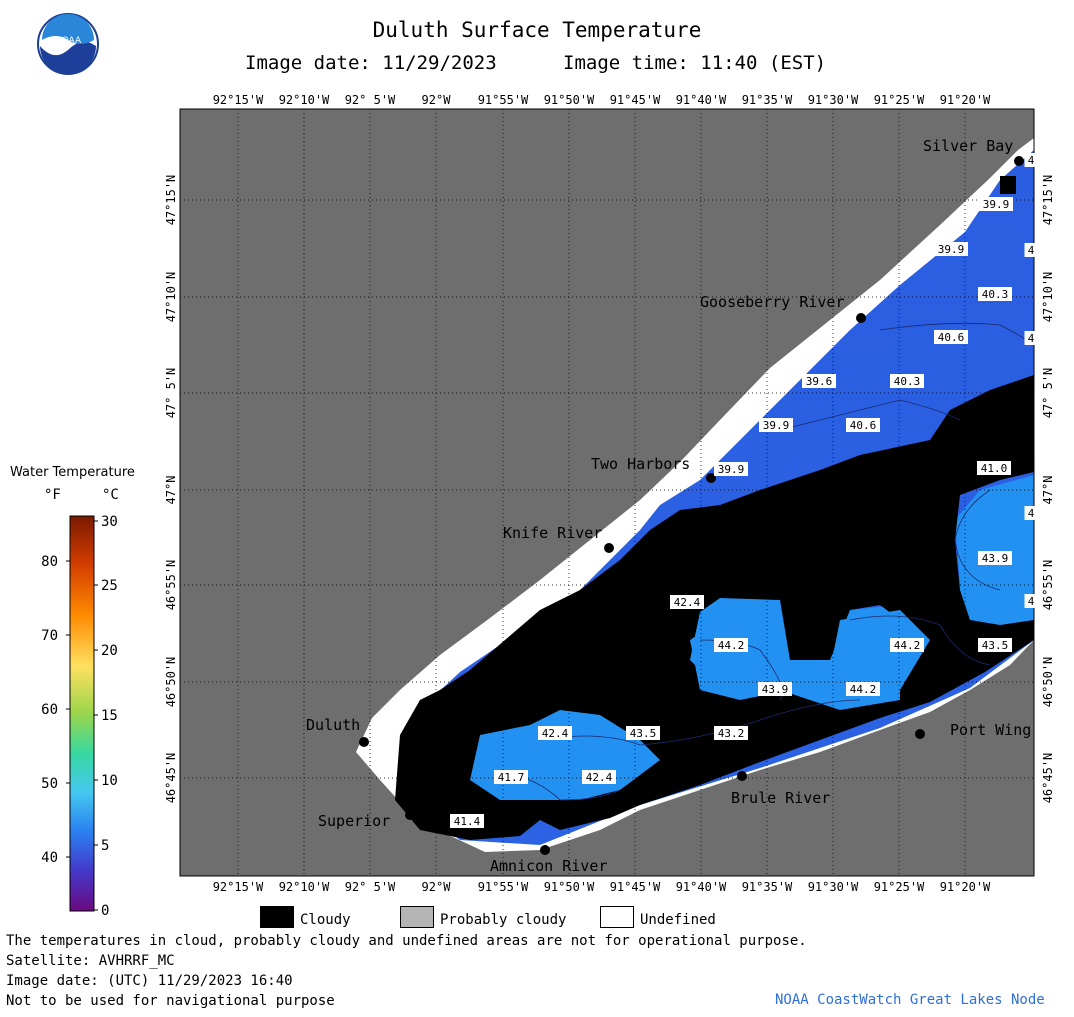 Image resolution: width=1074 pixels, height=1017 pixels. Describe the element at coordinates (995, 645) in the screenshot. I see `temperature-label: 43.5` at that location.